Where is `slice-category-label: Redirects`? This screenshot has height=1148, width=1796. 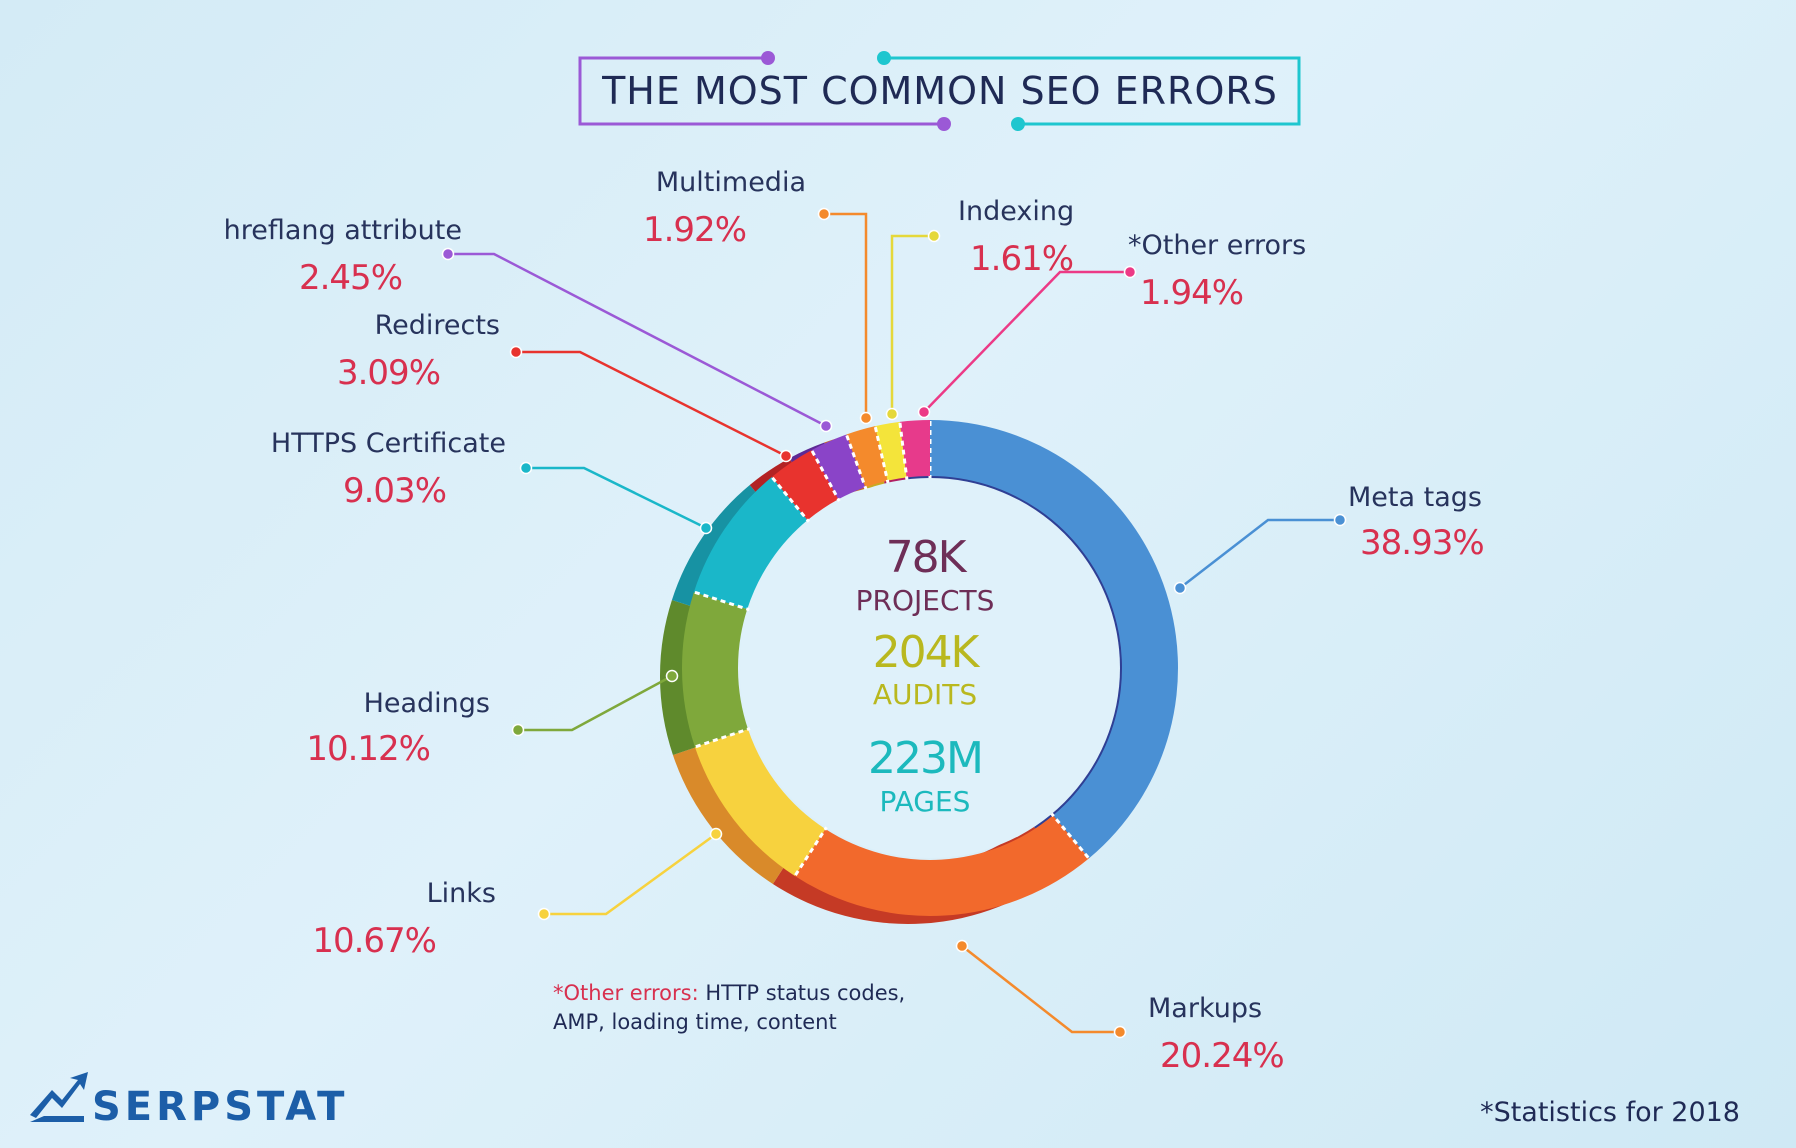 slice-category-label: Redirects is located at coordinates (437, 325).